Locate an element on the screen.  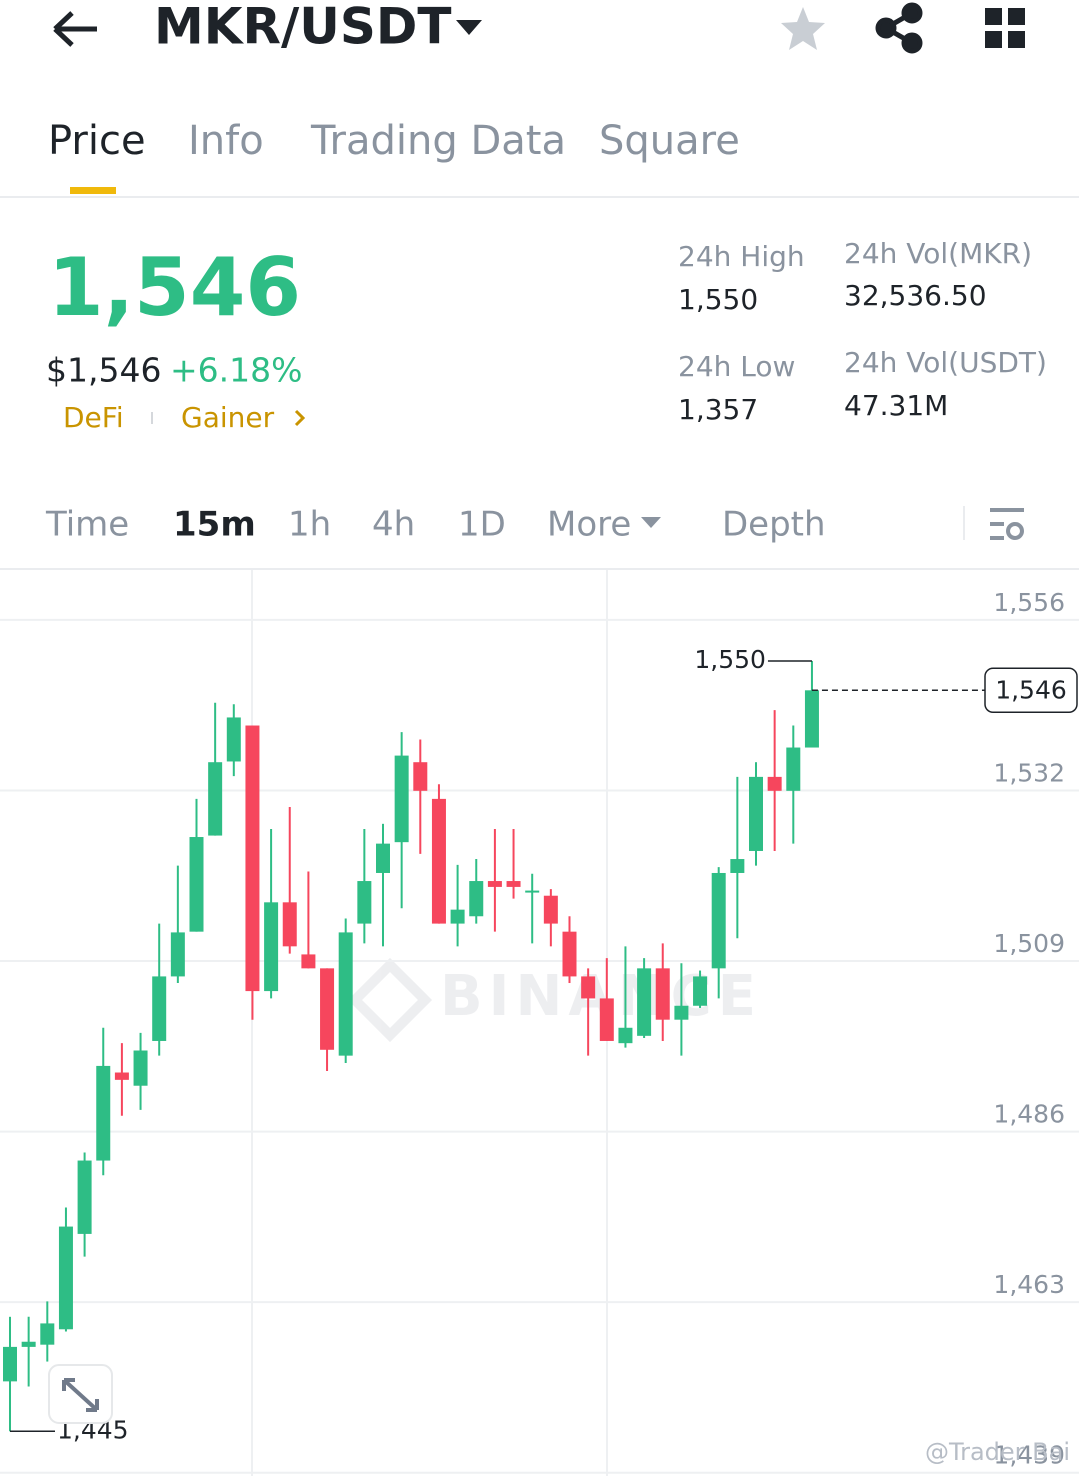
interval: More is located at coordinates (589, 525).